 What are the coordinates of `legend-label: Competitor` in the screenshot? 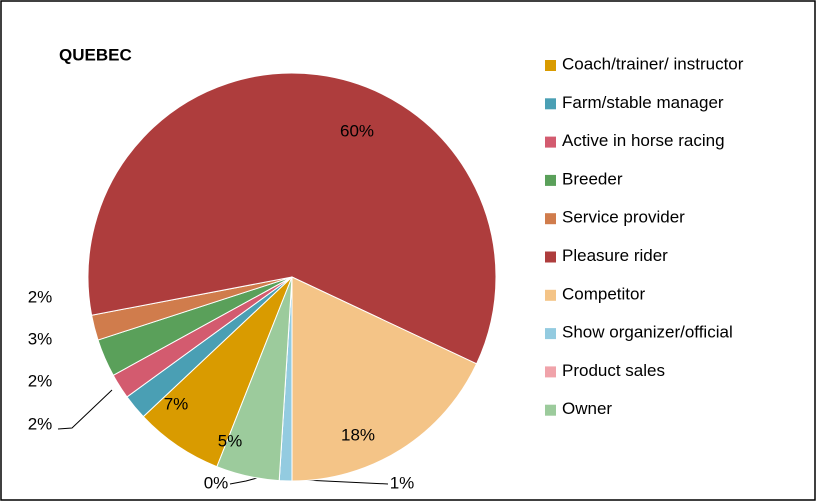 It's located at (603, 293).